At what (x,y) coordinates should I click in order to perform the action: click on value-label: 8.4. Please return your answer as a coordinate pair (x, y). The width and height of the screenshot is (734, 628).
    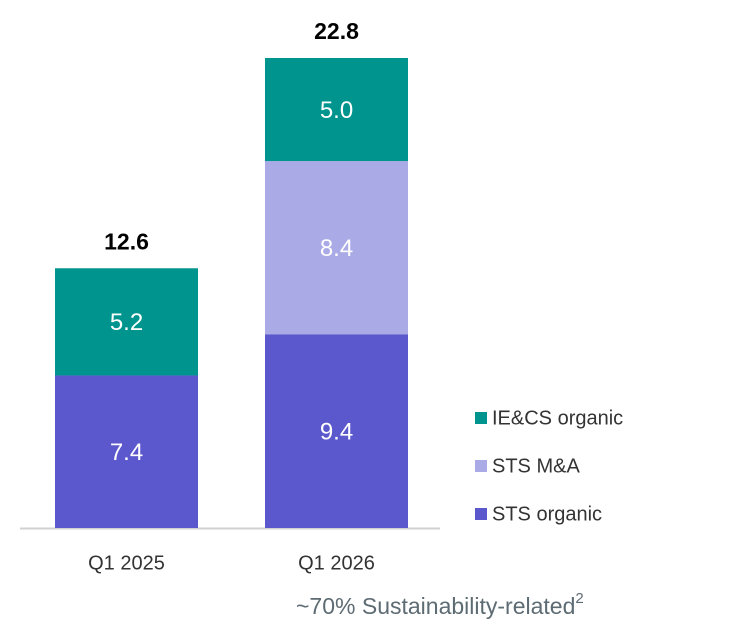
    Looking at the image, I should click on (336, 248).